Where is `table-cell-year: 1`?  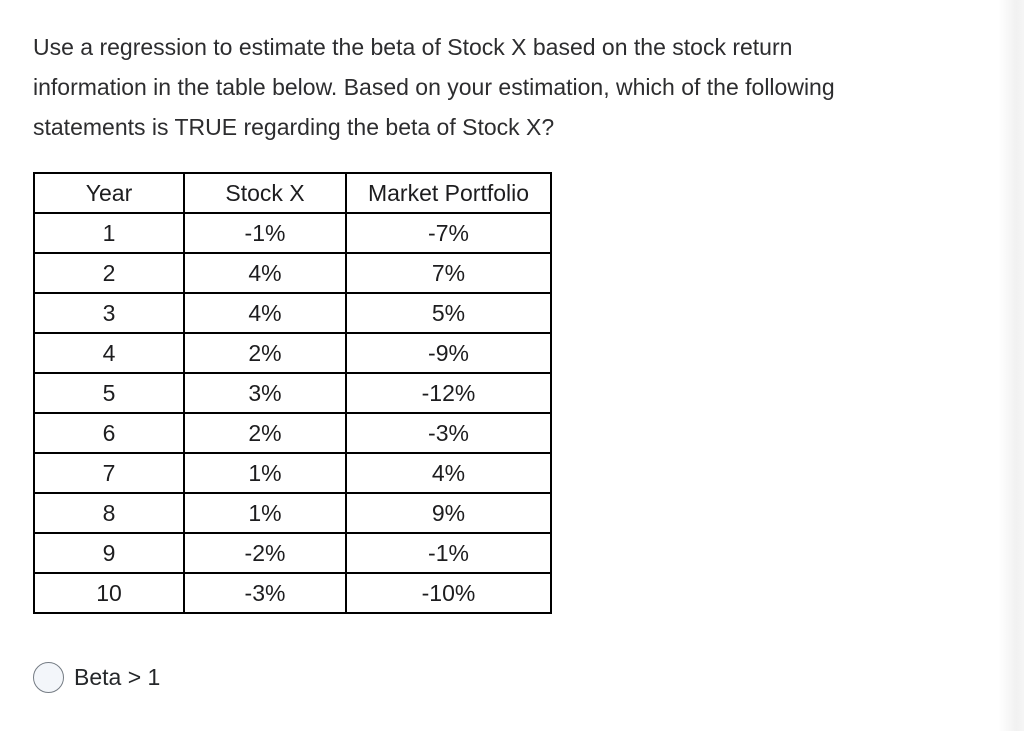 table-cell-year: 1 is located at coordinates (109, 233).